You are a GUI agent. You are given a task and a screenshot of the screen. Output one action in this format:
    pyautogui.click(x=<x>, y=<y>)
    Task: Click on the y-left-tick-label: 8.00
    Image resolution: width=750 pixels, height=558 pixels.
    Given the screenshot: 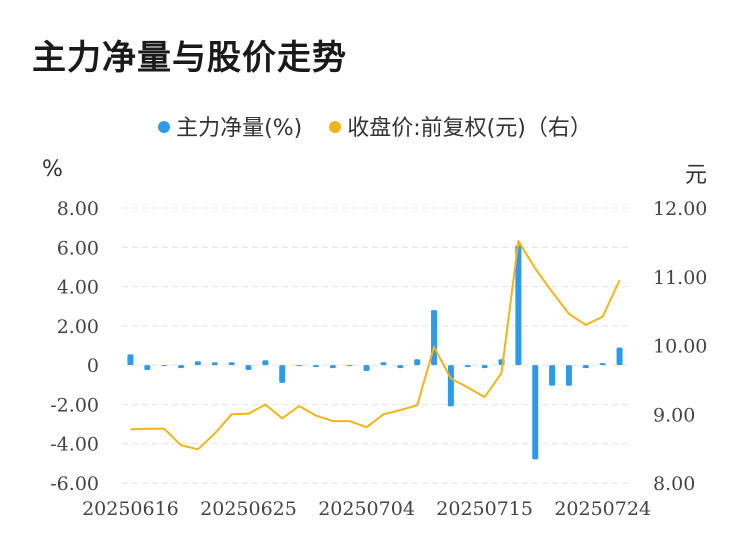 What is the action you would take?
    pyautogui.click(x=78, y=209)
    